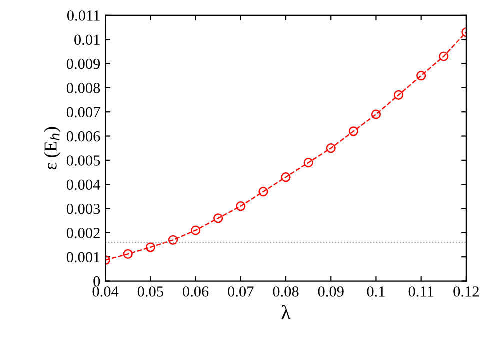 The width and height of the screenshot is (491, 343). What do you see at coordinates (83, 112) in the screenshot?
I see `y-tick-label: 0.007` at bounding box center [83, 112].